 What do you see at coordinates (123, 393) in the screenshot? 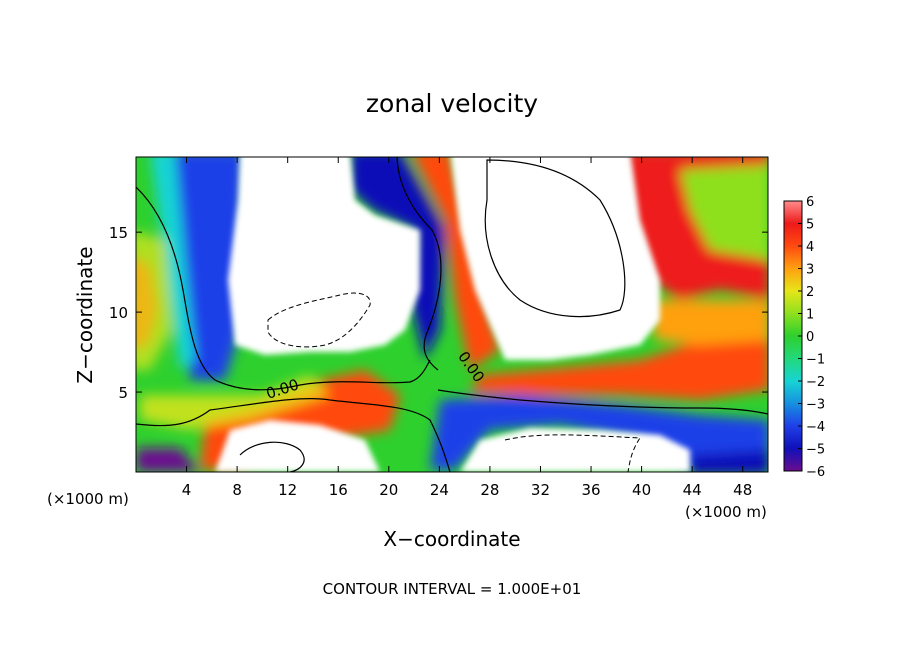
I see `y-tick-label: 5` at bounding box center [123, 393].